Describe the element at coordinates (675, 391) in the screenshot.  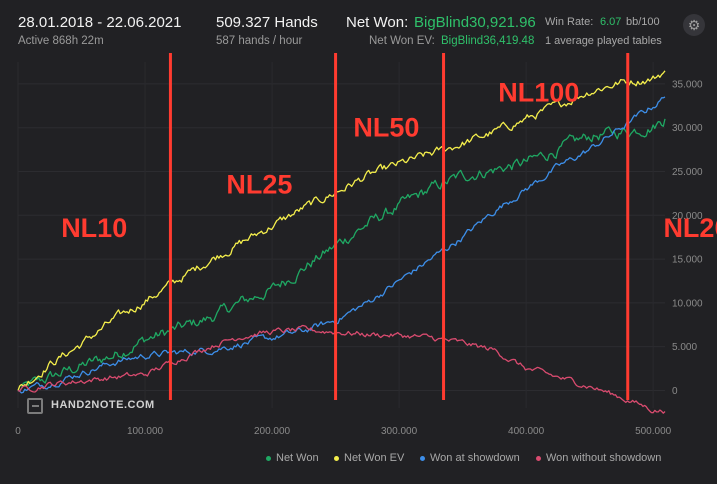
I see `y-tick-label: 0` at that location.